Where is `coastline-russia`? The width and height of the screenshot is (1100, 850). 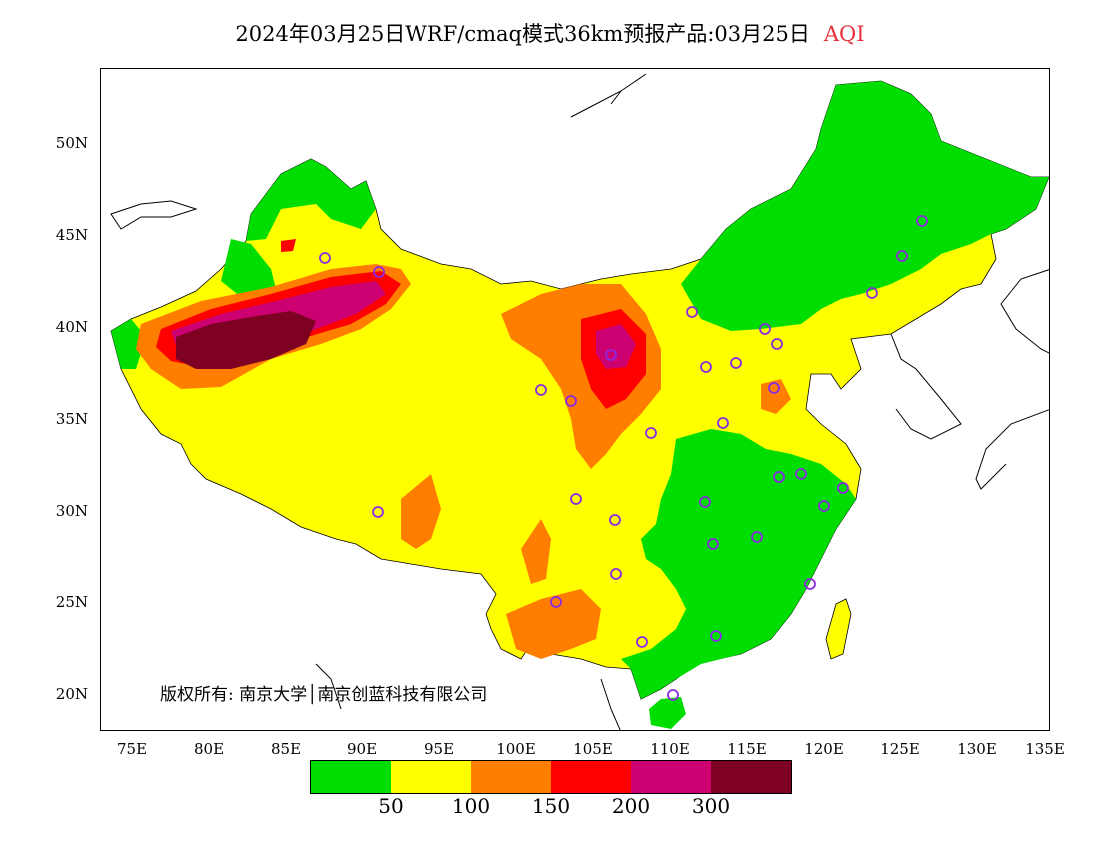
coastline-russia is located at coordinates (608, 95).